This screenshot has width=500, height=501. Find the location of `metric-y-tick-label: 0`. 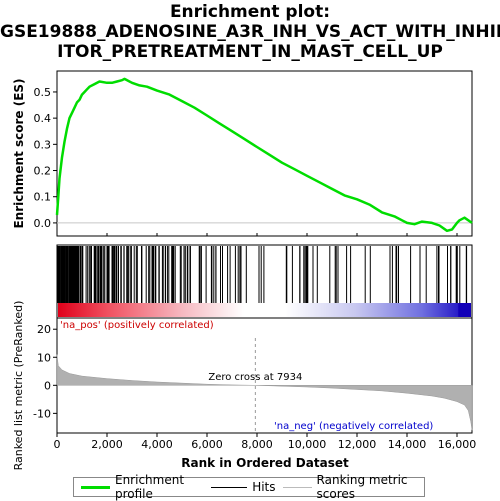

metric-y-tick-label: 0 is located at coordinates (47, 385).